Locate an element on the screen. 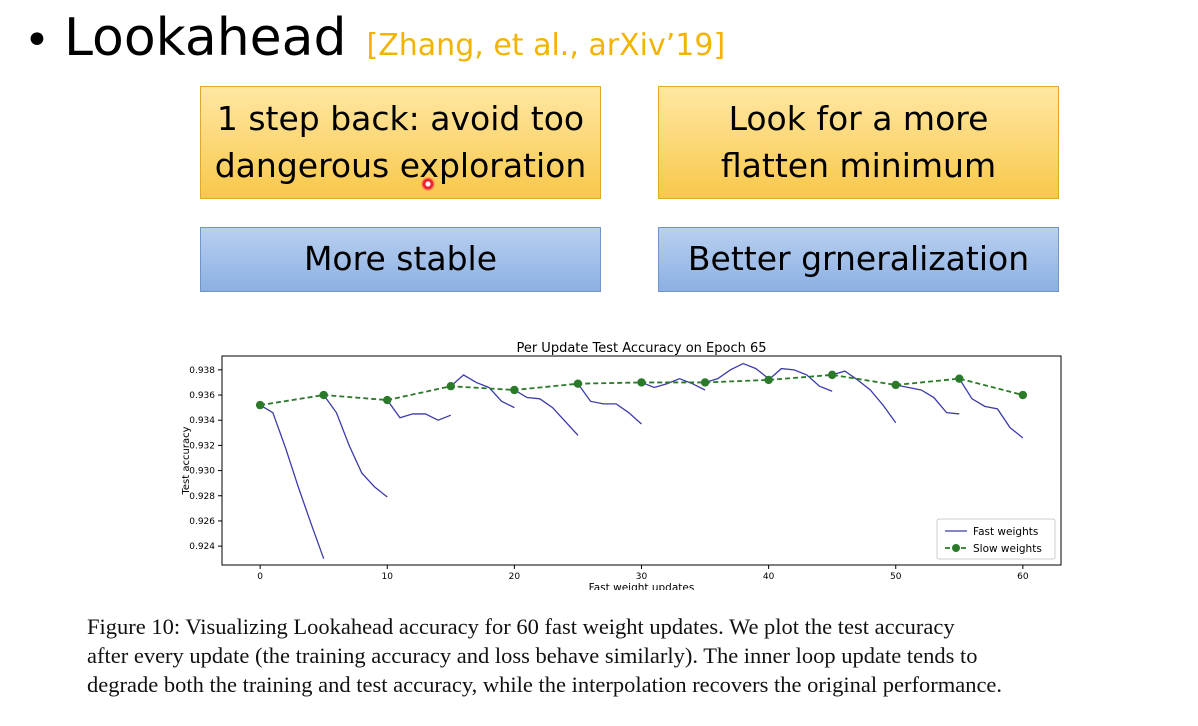  legend-slow-marker is located at coordinates (956, 548).